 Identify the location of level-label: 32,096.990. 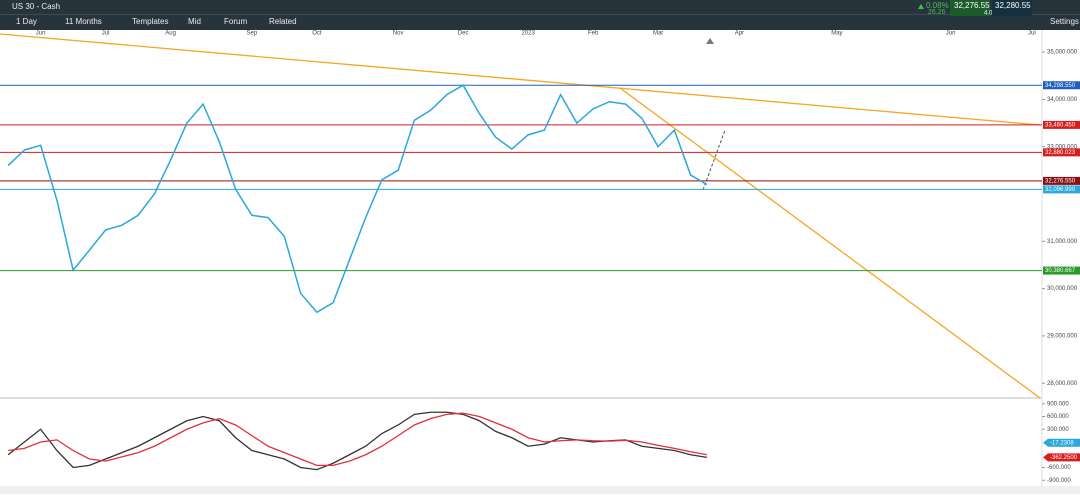
(1060, 190).